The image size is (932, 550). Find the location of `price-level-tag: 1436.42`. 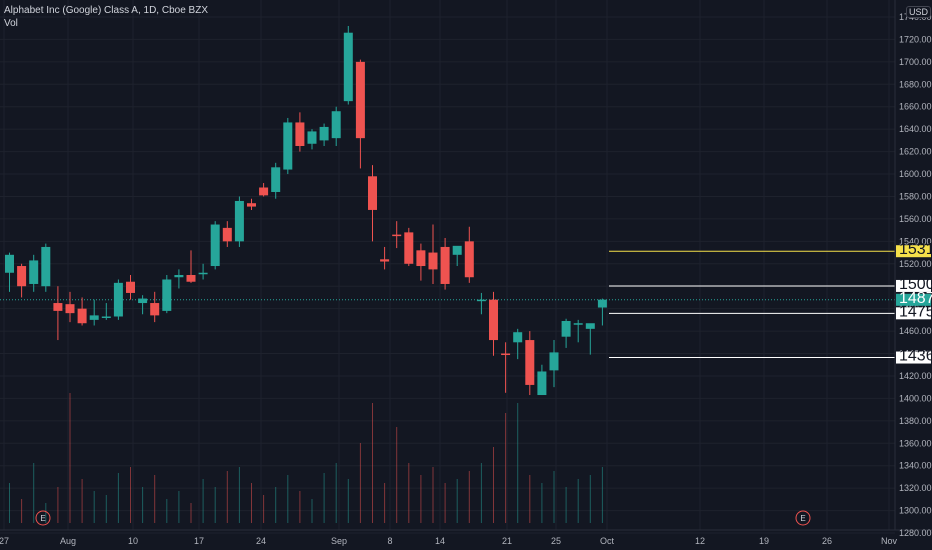

price-level-tag: 1436.42 is located at coordinates (915, 356).